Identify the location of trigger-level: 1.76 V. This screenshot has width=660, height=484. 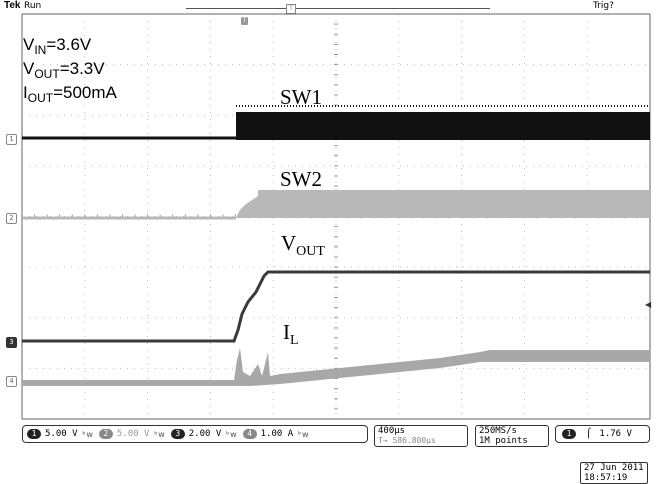
(615, 434).